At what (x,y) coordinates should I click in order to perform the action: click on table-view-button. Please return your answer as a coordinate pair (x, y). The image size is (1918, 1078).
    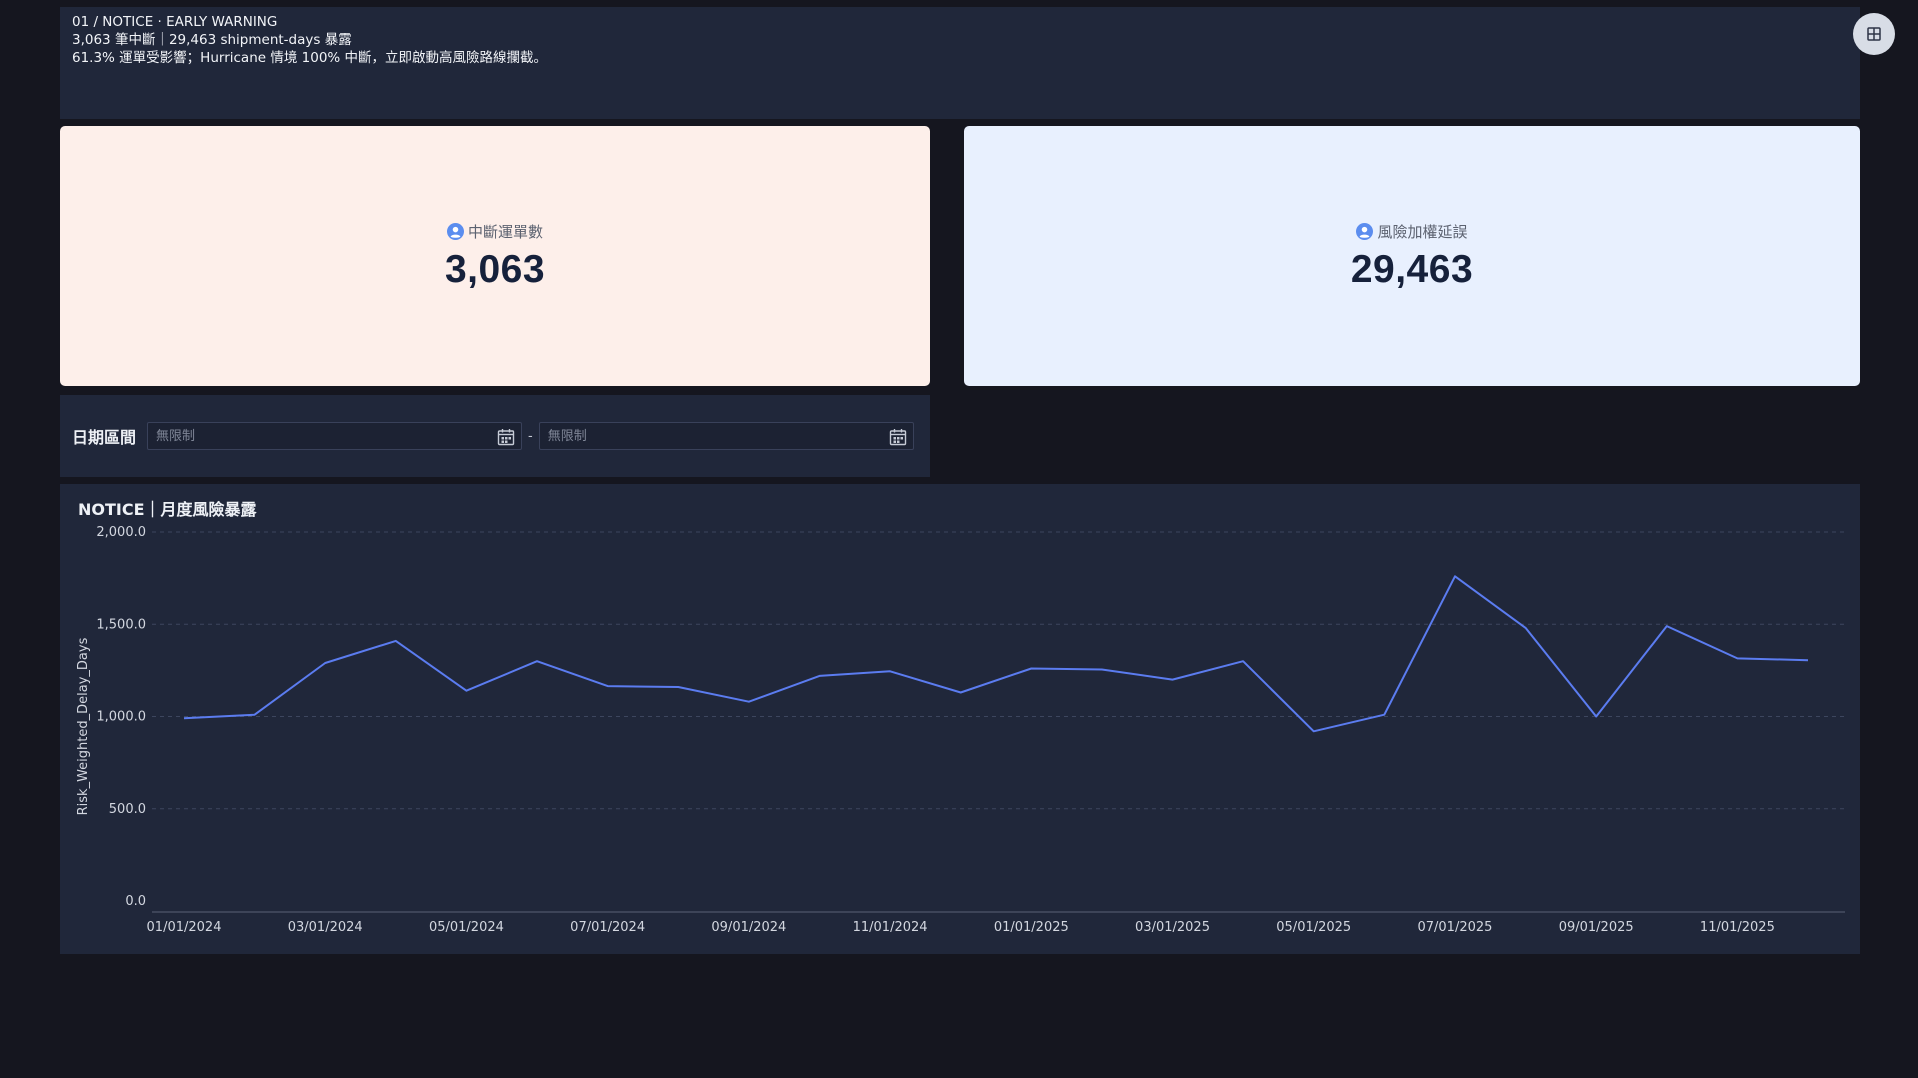
    Looking at the image, I should click on (1874, 34).